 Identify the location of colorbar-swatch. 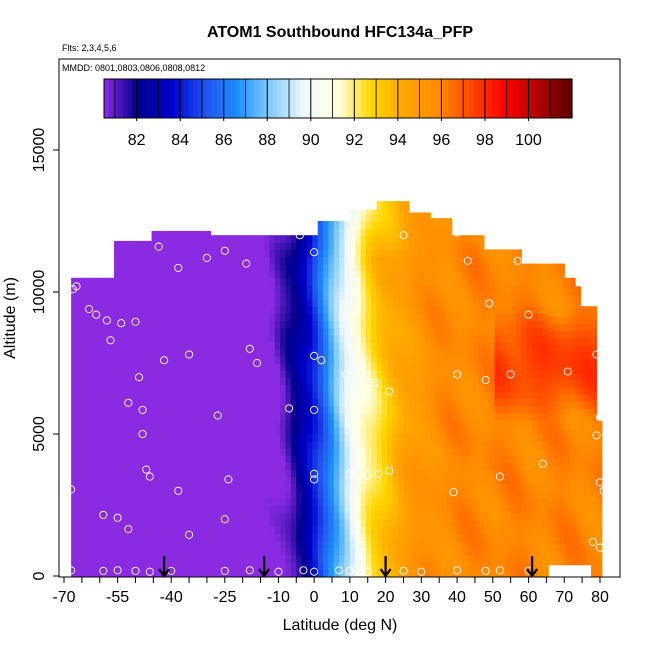
(565, 98).